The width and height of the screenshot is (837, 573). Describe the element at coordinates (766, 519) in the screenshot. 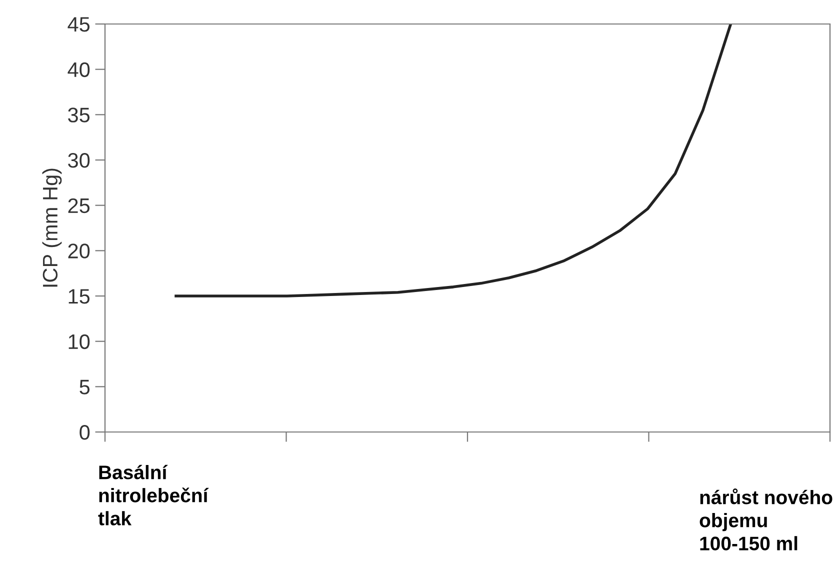

I see `text: nárůst nového objemu 100-150 ml` at that location.